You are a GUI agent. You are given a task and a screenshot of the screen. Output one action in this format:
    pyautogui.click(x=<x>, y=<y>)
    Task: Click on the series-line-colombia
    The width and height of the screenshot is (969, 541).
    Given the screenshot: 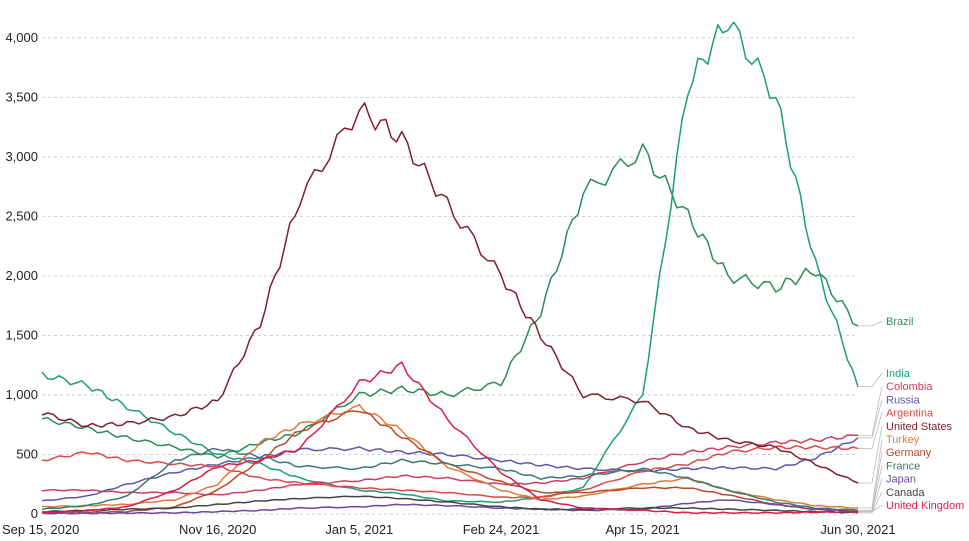 What is the action you would take?
    pyautogui.click(x=450, y=465)
    